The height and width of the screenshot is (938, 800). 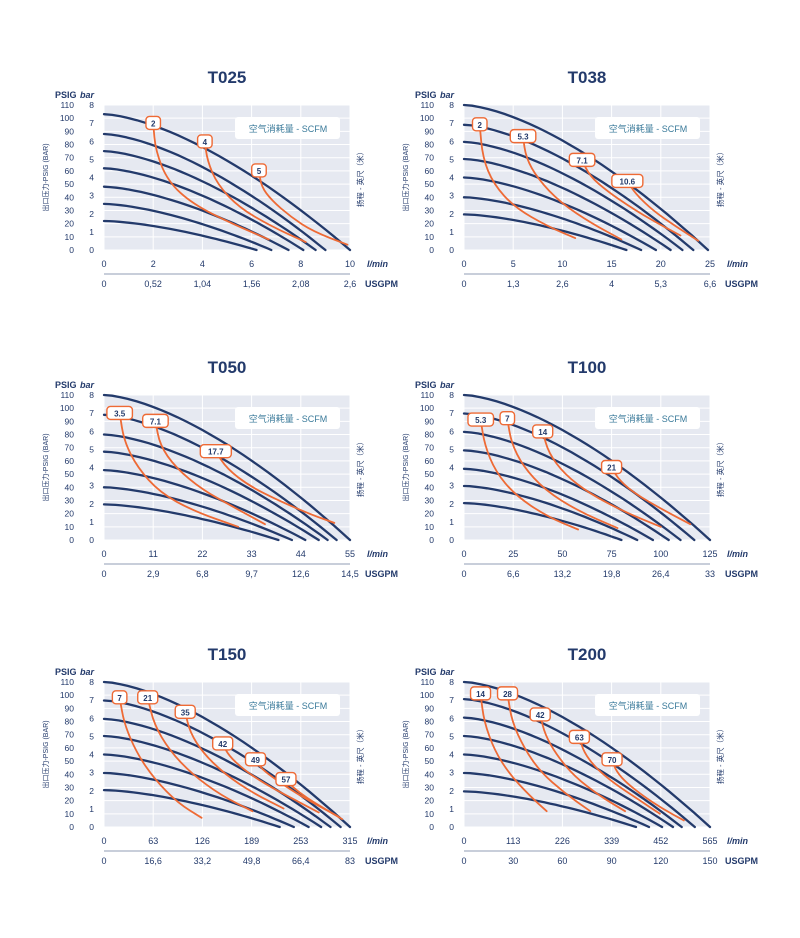 What do you see at coordinates (203, 861) in the screenshot?
I see `usgpm-tick-label: 33,2` at bounding box center [203, 861].